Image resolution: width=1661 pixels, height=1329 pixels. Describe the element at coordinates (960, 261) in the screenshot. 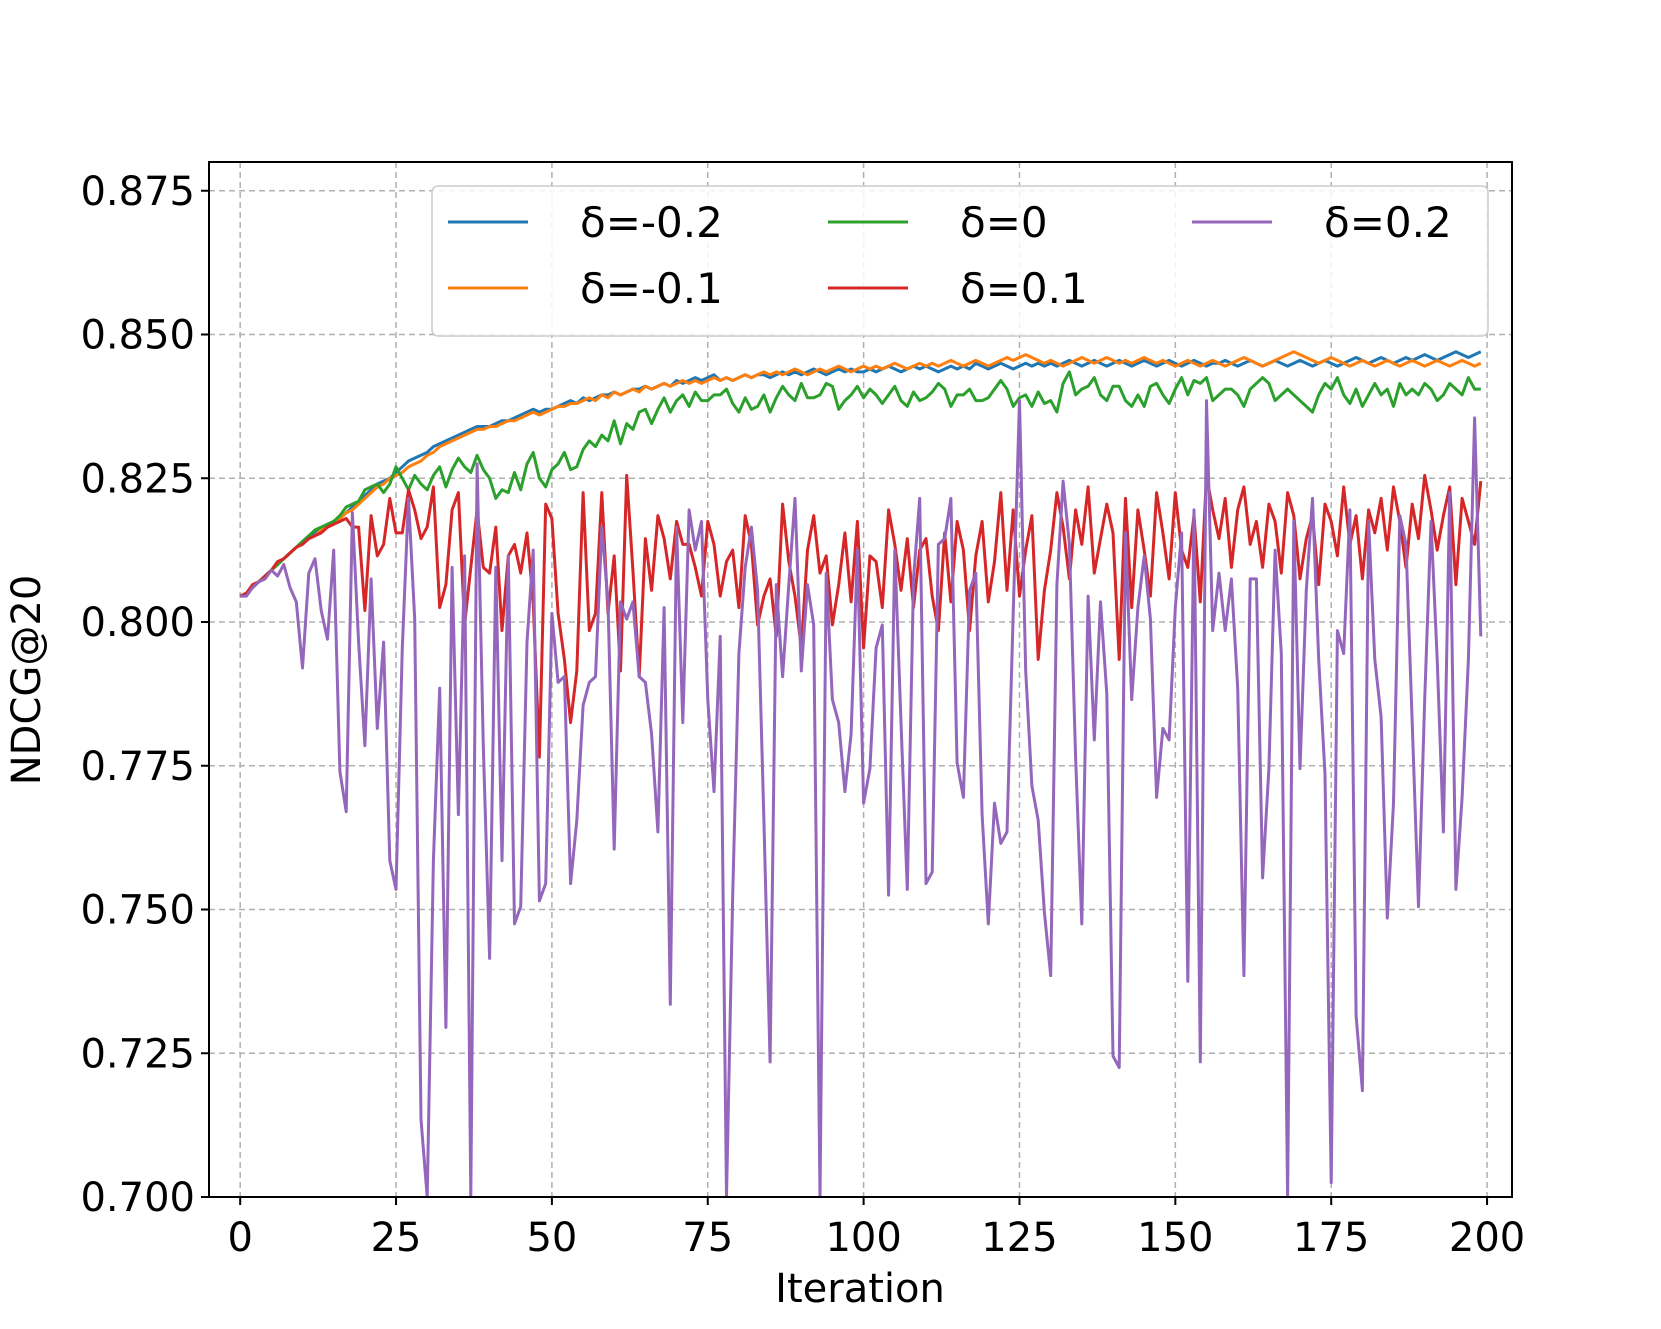

I see `legend: δ=-0.2 δ=-0.1 δ=0 δ=0.1 δ=0.2` at that location.